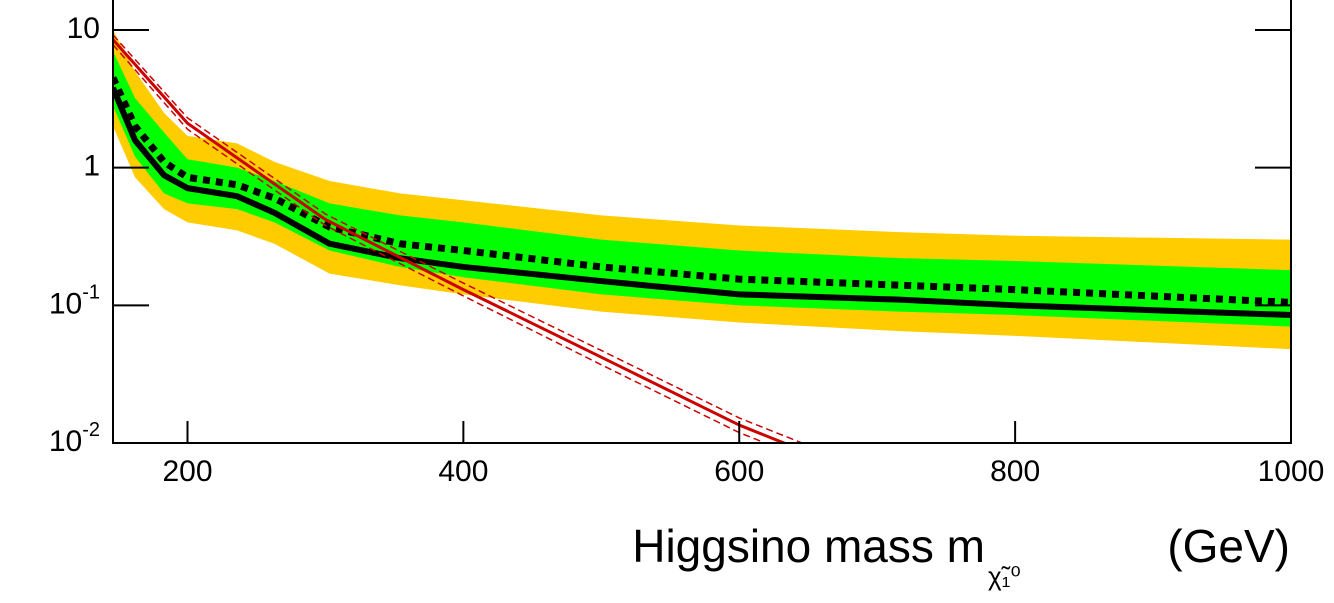 This screenshot has height=603, width=1334. What do you see at coordinates (187, 471) in the screenshot?
I see `x-tick-label: 200` at bounding box center [187, 471].